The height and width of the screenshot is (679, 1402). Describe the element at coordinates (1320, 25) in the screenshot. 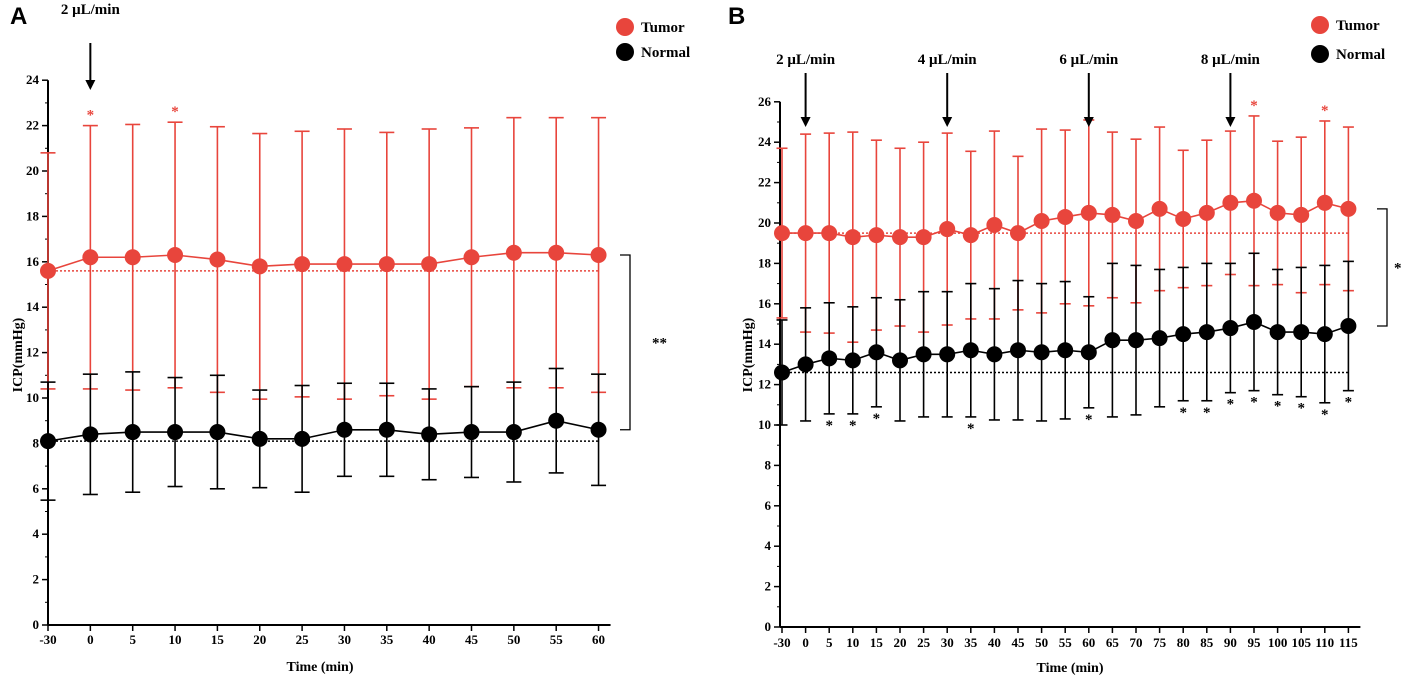

I see `legend-marker-tumor` at that location.